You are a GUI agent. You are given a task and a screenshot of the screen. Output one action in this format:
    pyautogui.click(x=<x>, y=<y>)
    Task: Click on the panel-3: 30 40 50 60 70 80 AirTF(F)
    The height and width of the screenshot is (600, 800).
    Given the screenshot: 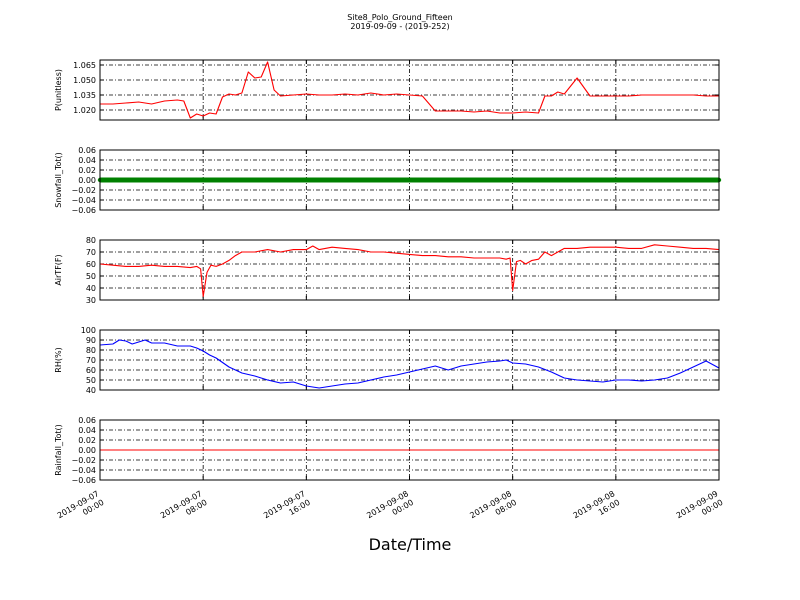 What is the action you would take?
    pyautogui.click(x=387, y=270)
    